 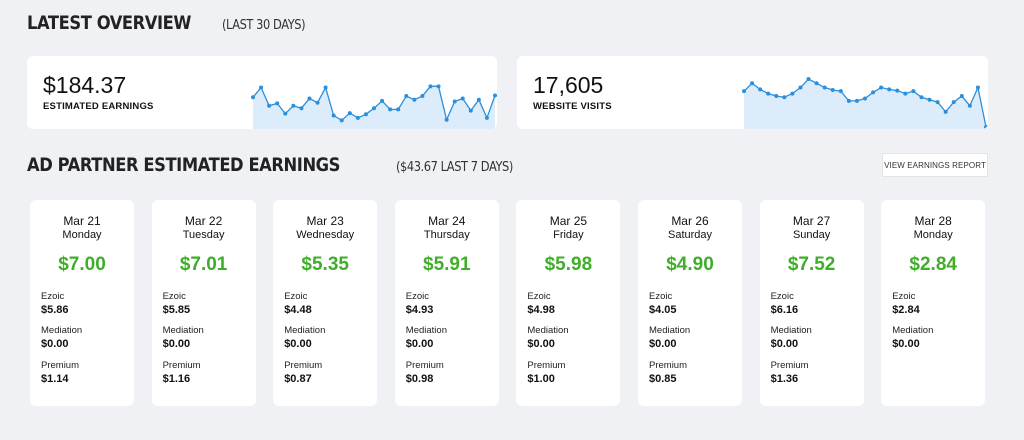 What do you see at coordinates (82, 221) in the screenshot?
I see `day-date: Mar 21` at bounding box center [82, 221].